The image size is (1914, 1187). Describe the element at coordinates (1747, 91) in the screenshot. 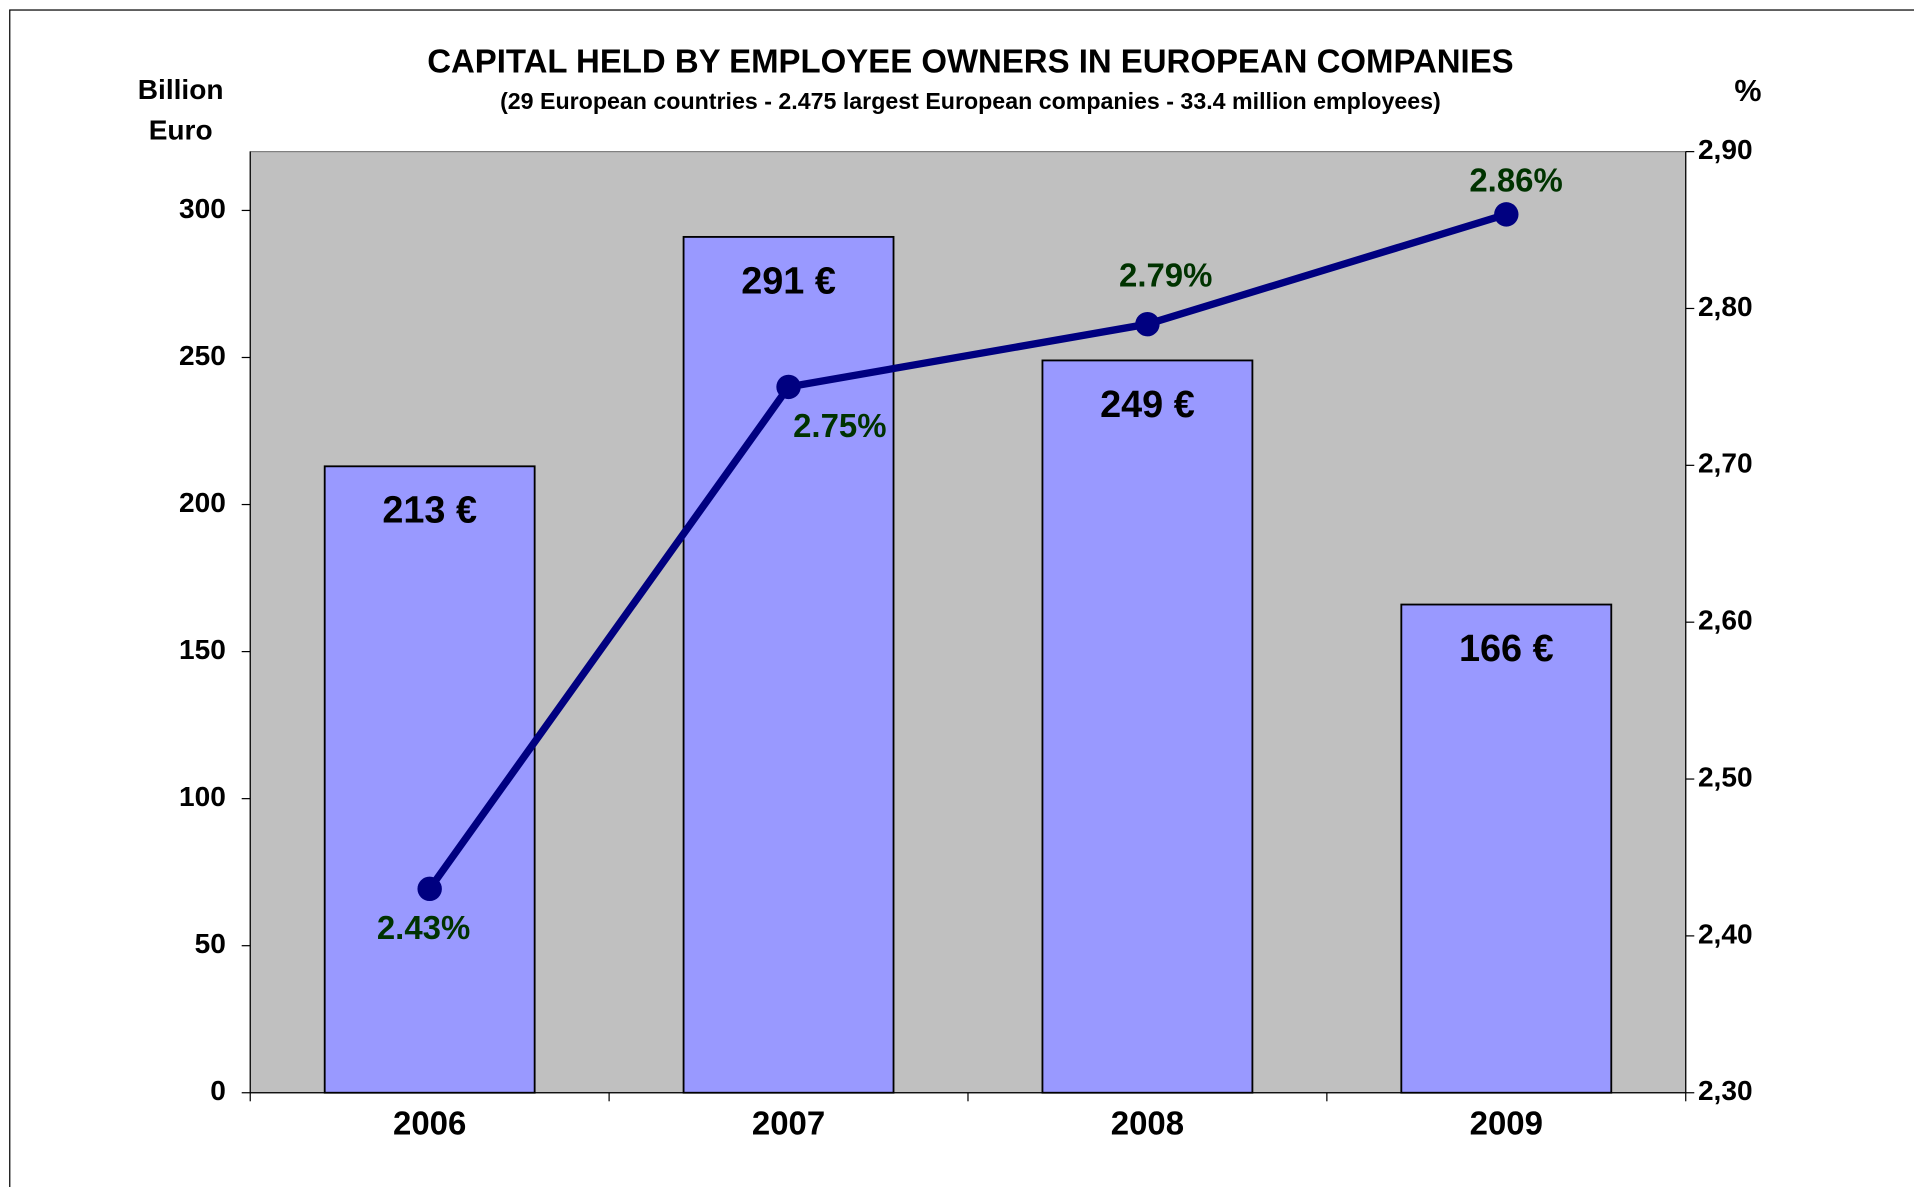

I see `y2-axis-label: %` at that location.